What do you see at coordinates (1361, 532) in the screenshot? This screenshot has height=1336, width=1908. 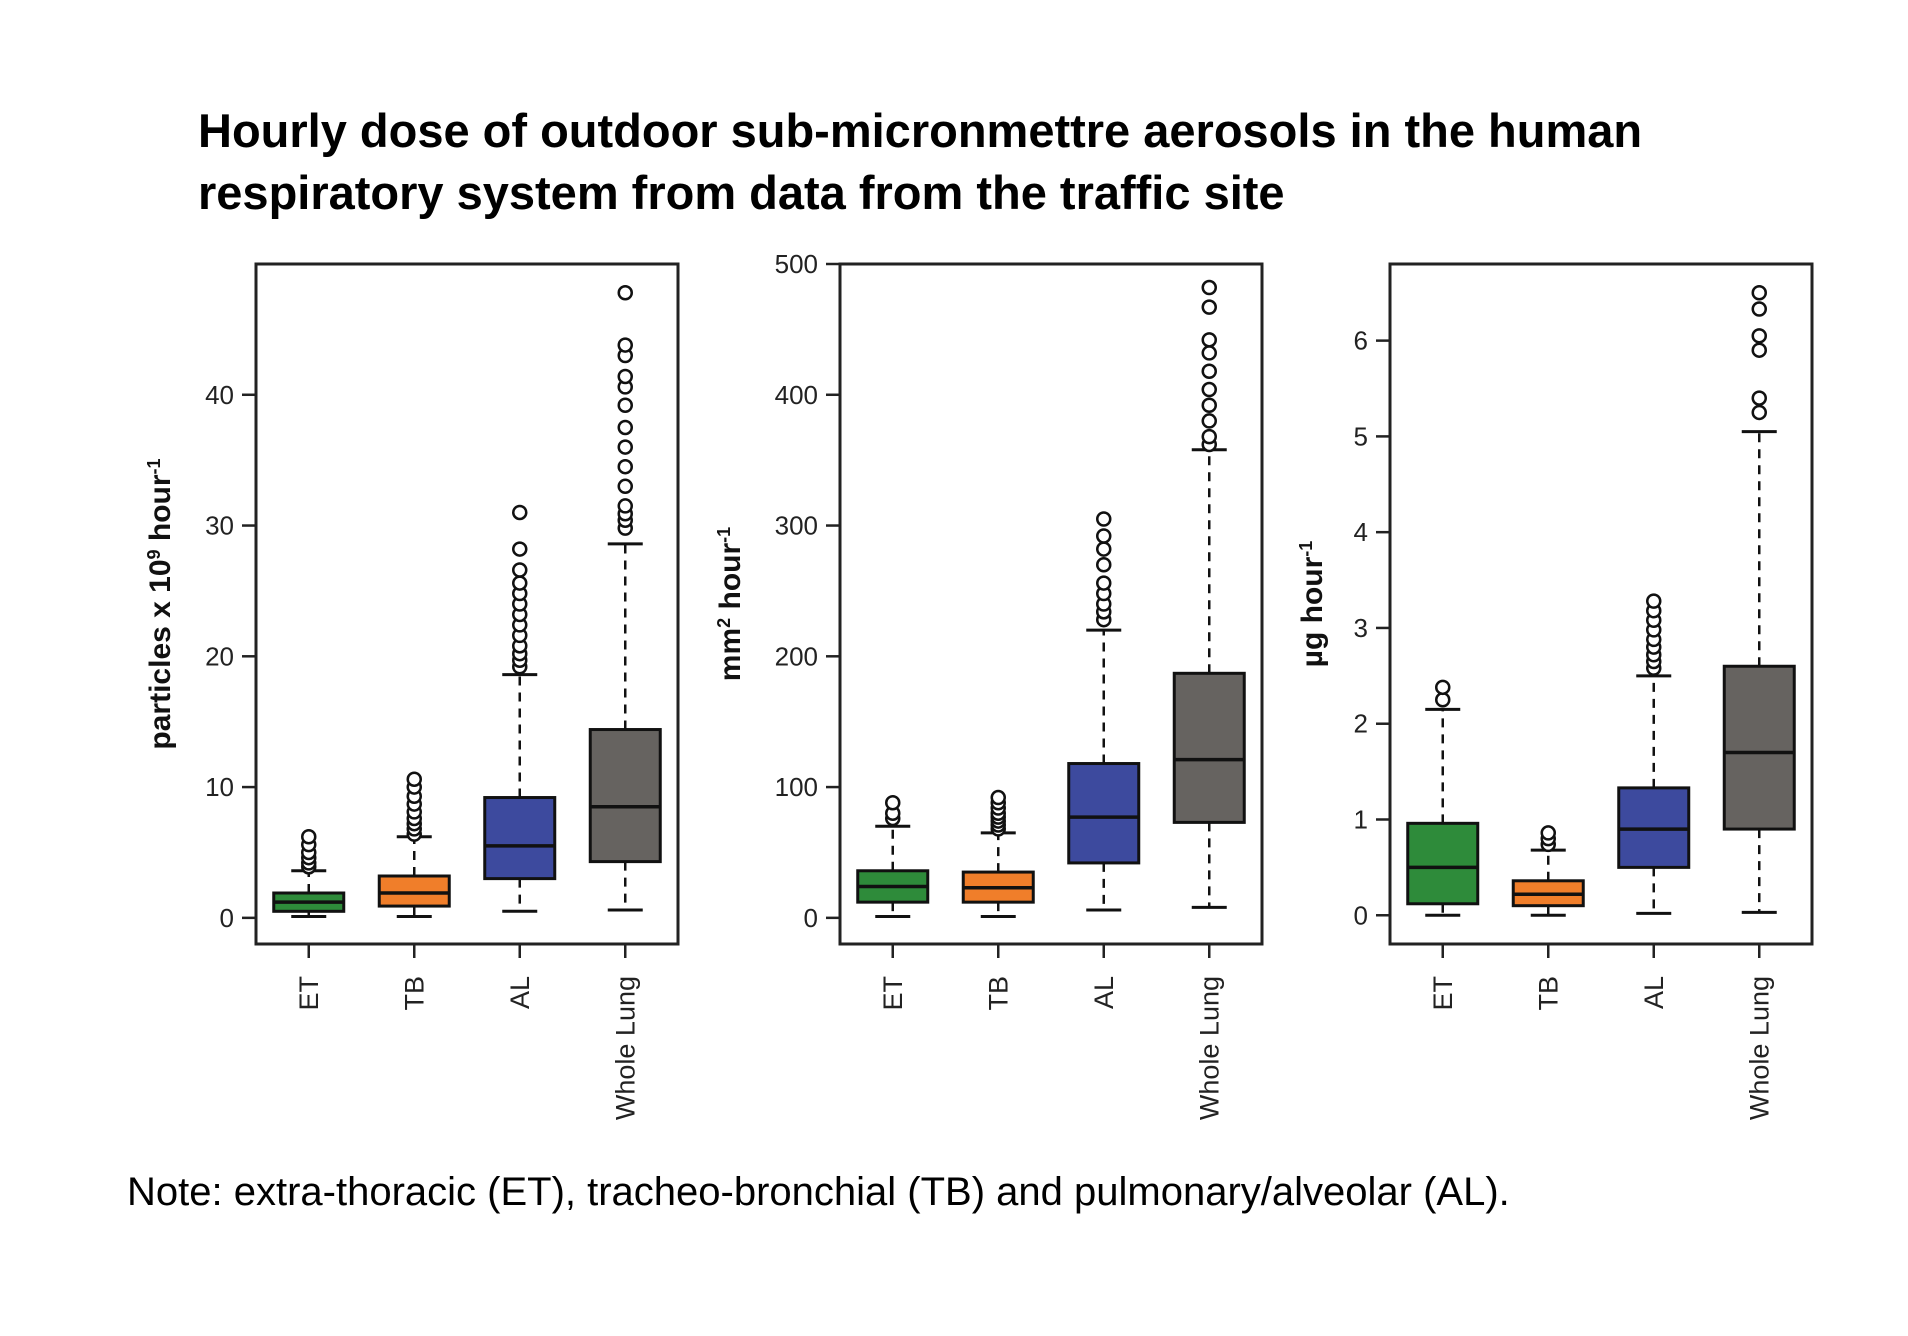 I see `y-tick-label: 4` at bounding box center [1361, 532].